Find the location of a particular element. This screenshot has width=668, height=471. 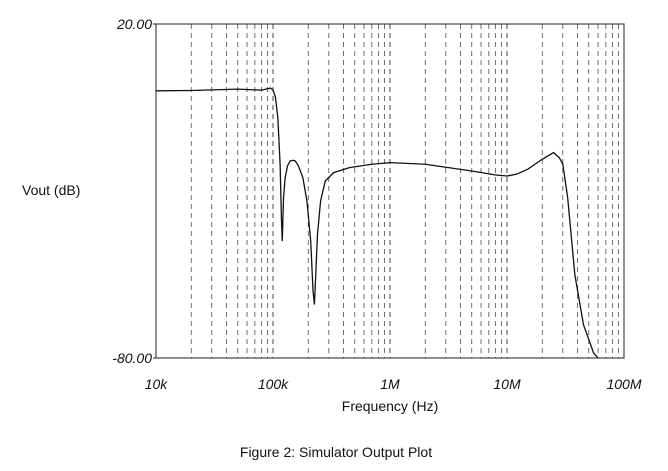

x-tick-layer: 10k 100k 1M 10M 100M is located at coordinates (393, 384).